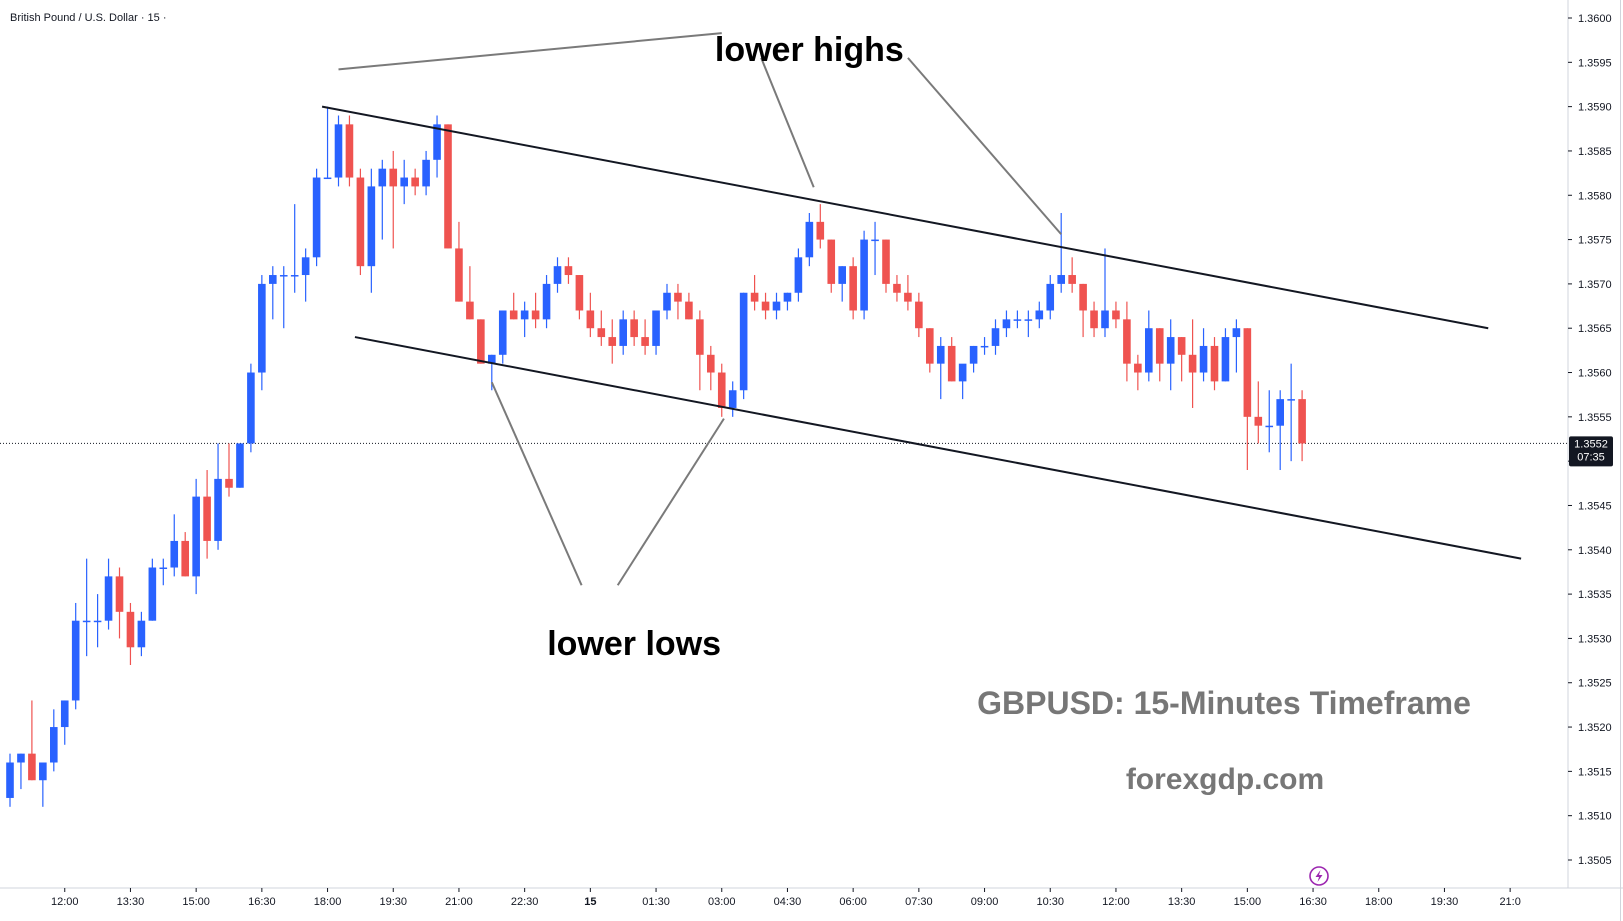 This screenshot has width=1623, height=921. What do you see at coordinates (1595, 152) in the screenshot?
I see `y-tick-label: 1.3585` at bounding box center [1595, 152].